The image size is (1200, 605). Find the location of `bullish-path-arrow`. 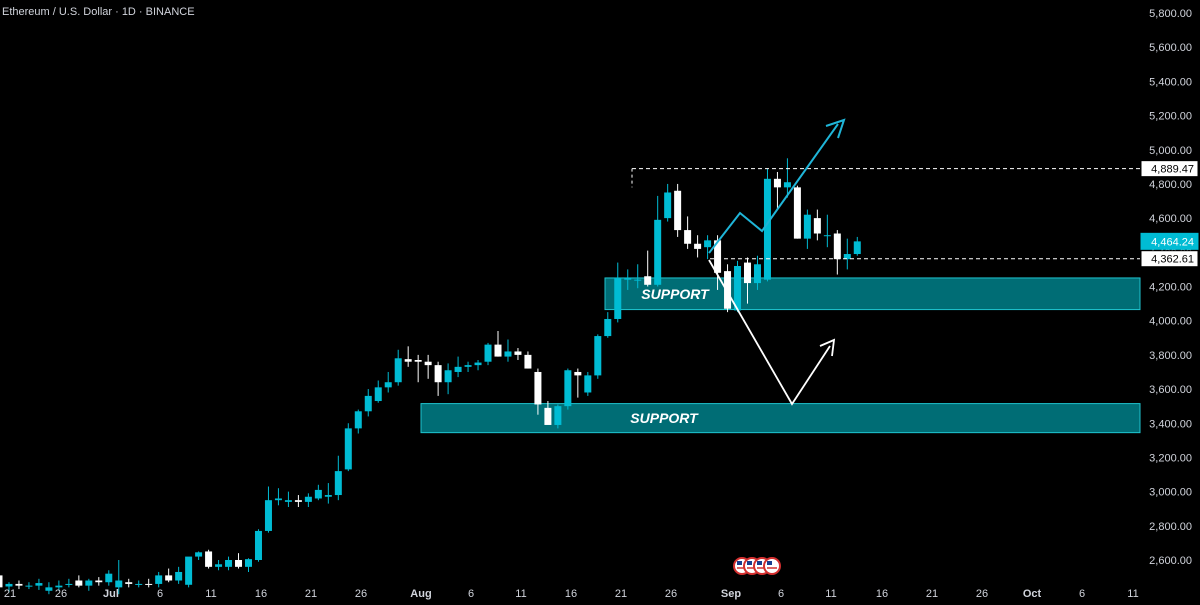

bullish-path-arrow is located at coordinates (773, 188).